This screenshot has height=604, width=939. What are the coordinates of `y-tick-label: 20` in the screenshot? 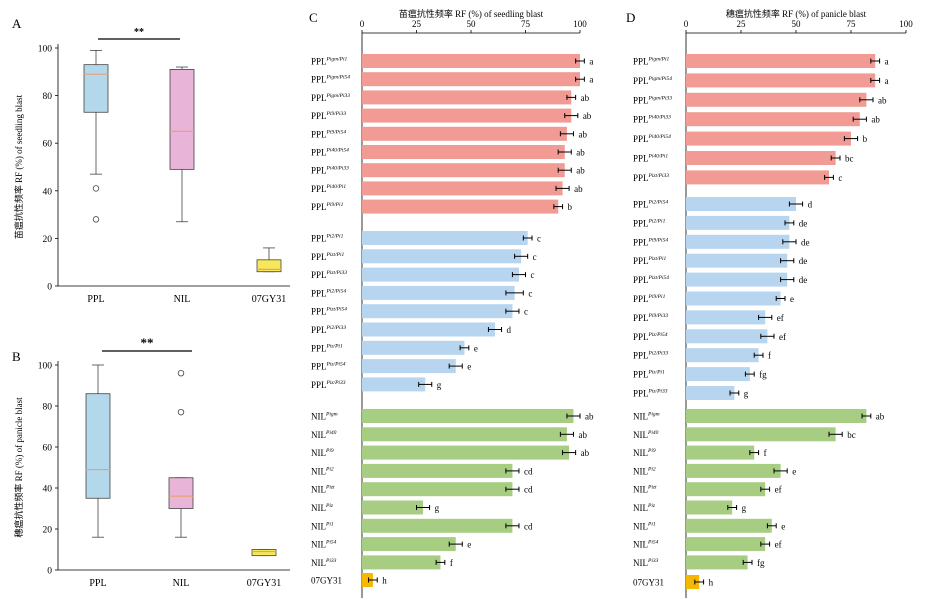 It's located at (48, 240).